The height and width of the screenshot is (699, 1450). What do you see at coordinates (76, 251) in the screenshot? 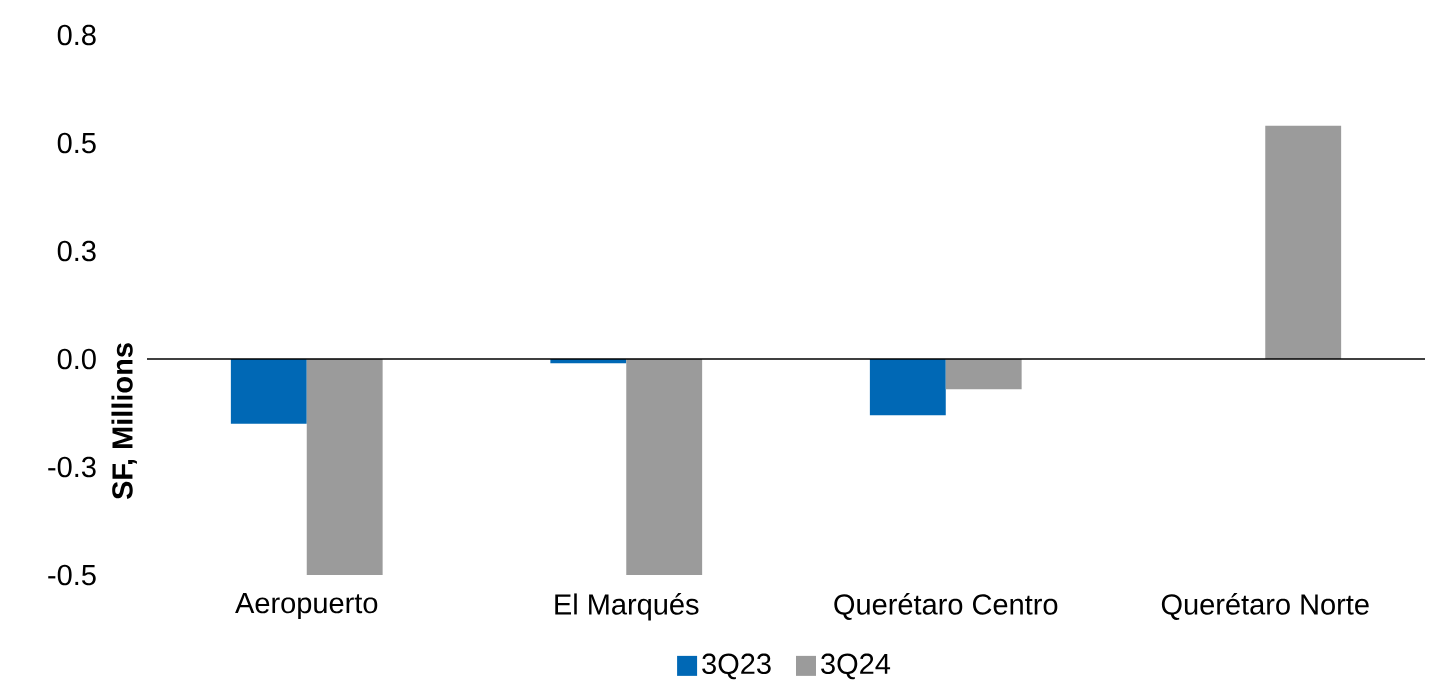
I see `y-tick-label: 0.3` at bounding box center [76, 251].